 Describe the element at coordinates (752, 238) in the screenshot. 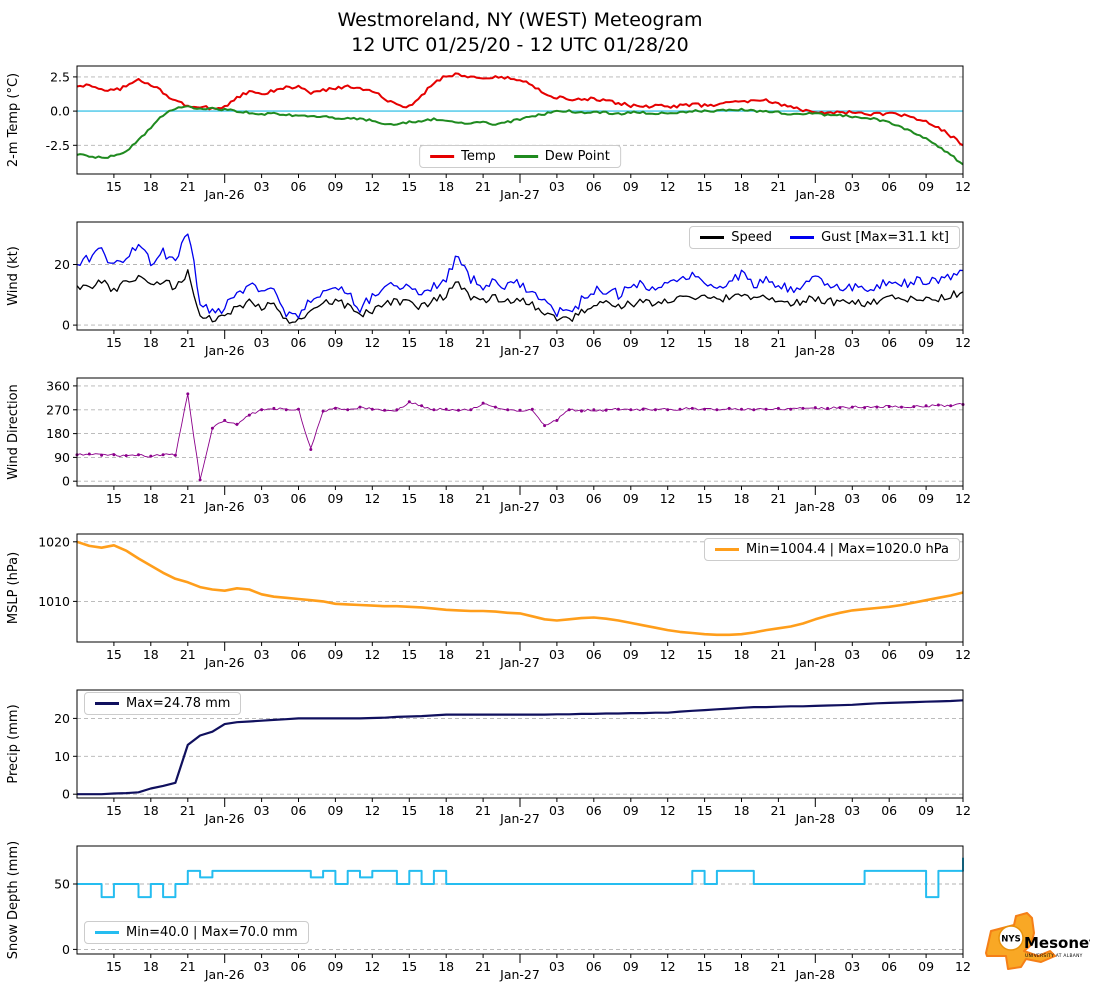

I see `legend-label: Speed` at that location.